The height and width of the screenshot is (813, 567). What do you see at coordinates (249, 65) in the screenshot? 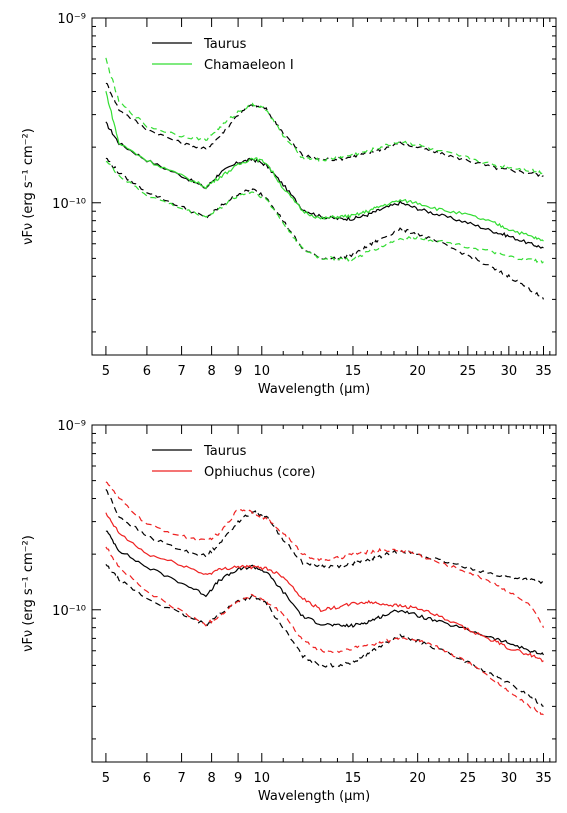
I see `legend-label: Chamaeleon I` at bounding box center [249, 65].